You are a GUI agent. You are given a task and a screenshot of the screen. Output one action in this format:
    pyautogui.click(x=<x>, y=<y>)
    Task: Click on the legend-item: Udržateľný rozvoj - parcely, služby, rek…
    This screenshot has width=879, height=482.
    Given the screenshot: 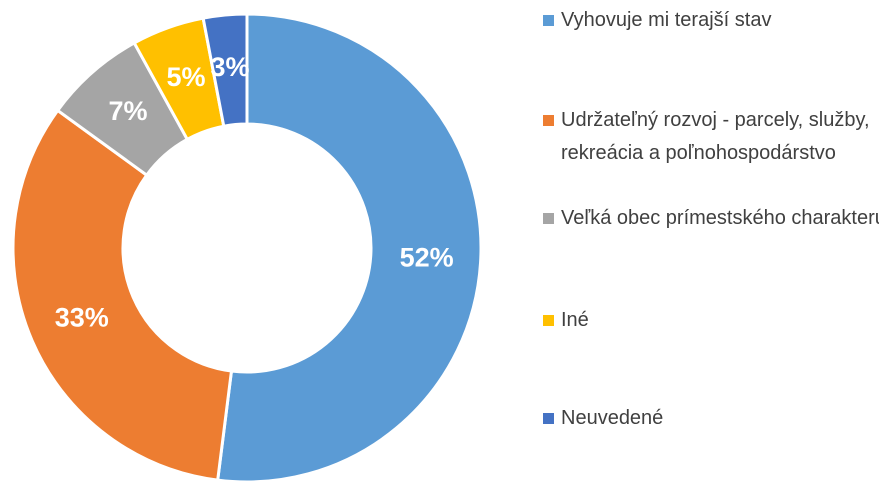 What is the action you would take?
    pyautogui.click(x=711, y=137)
    